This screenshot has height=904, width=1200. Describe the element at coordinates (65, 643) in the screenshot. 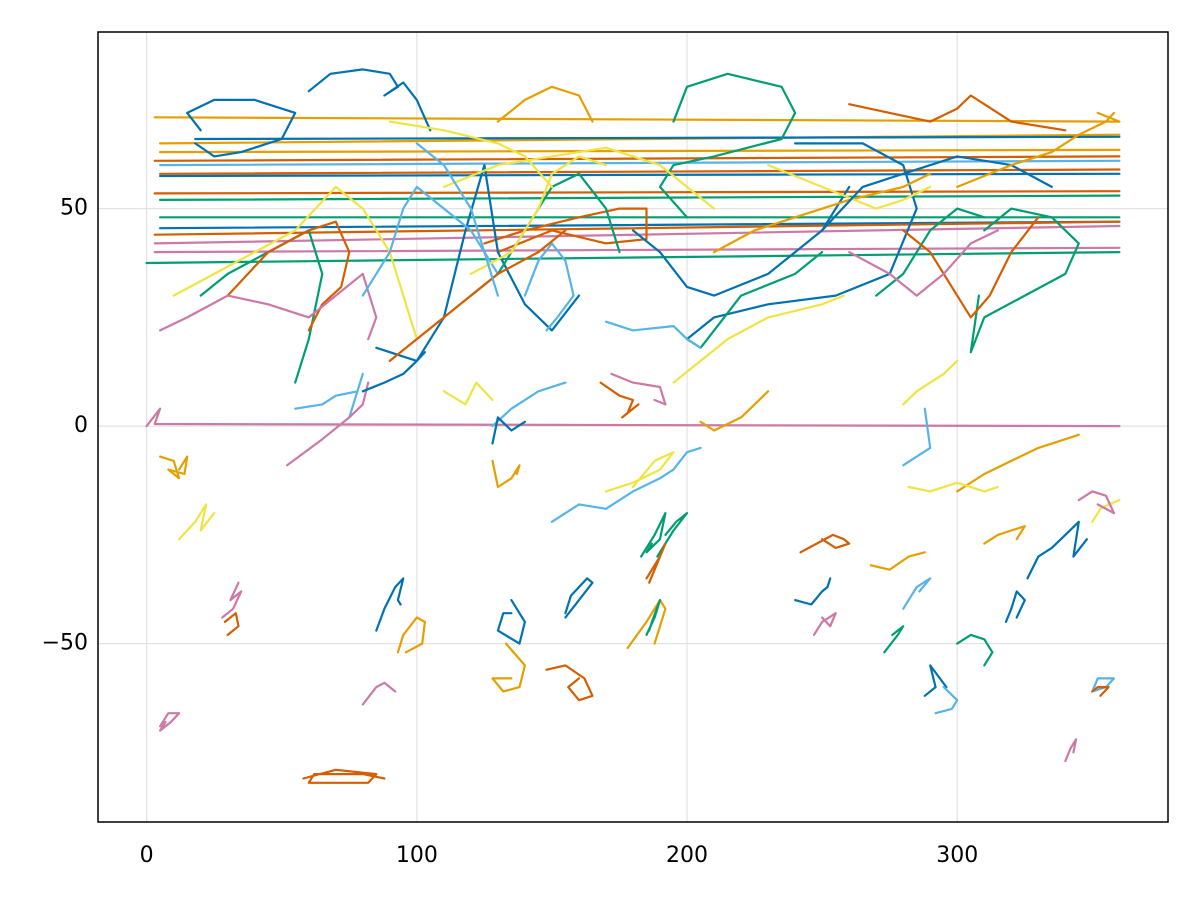

I see `y-tick-label: −50` at that location.